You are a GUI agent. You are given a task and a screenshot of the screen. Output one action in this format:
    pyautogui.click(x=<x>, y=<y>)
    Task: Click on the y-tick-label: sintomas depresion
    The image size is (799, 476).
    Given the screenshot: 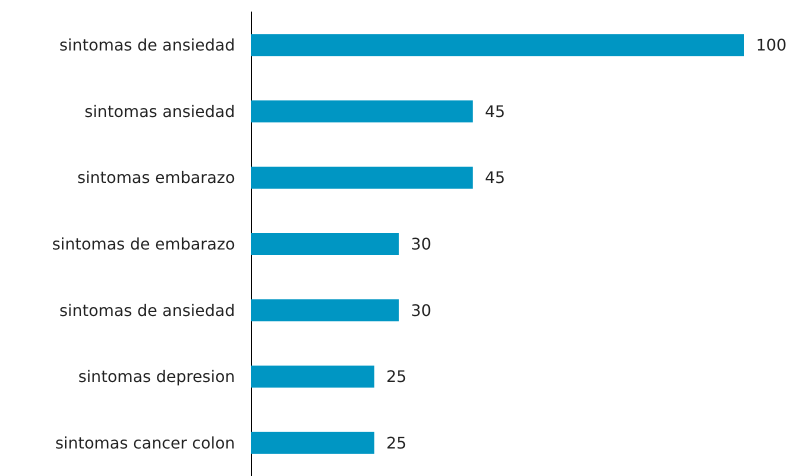 What is the action you would take?
    pyautogui.click(x=156, y=376)
    